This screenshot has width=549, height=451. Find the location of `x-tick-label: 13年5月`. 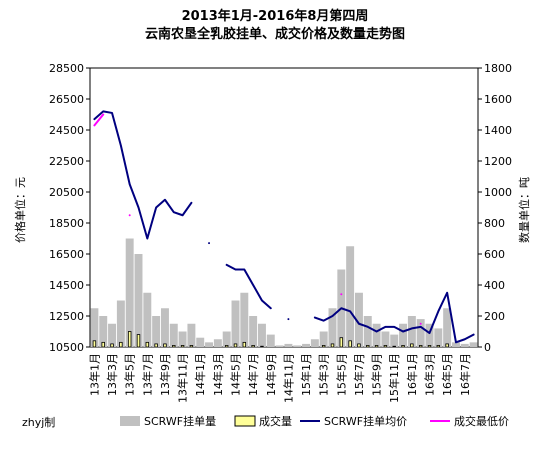

x-tick-label: 13年5月 is located at coordinates (130, 374).